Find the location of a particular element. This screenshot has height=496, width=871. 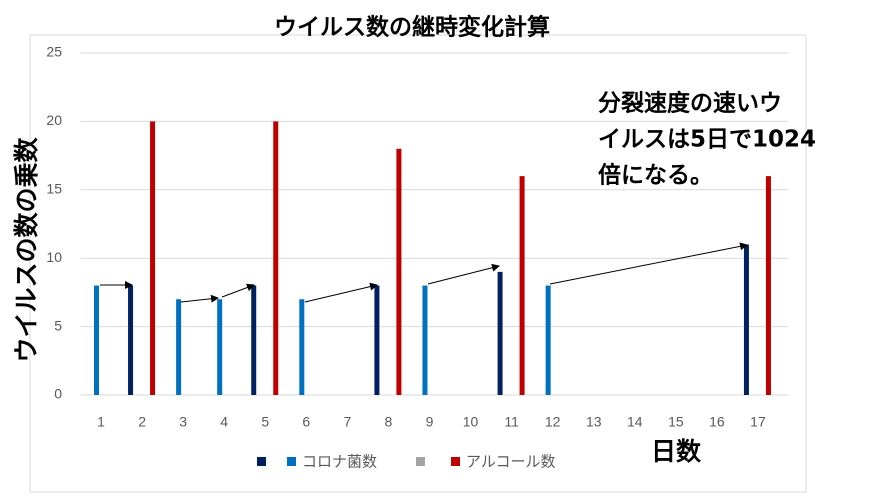

x-tick-label: 9 is located at coordinates (430, 422).